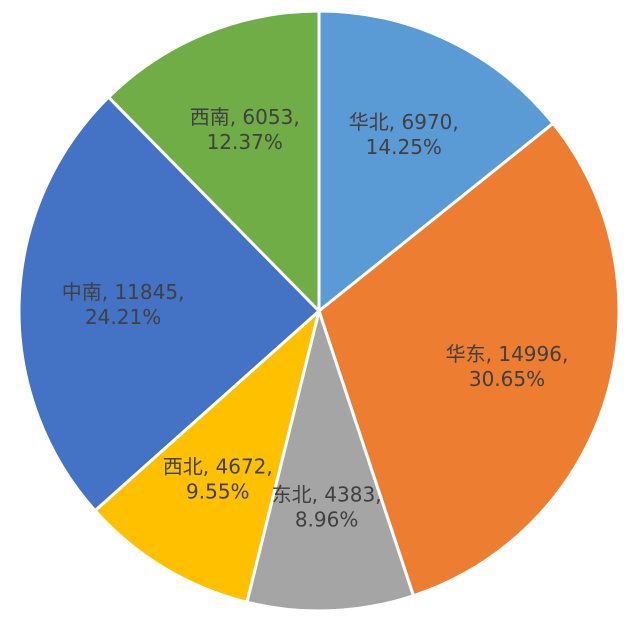 This screenshot has width=638, height=642. I want to click on slice-label-percent: 12.37%, so click(245, 142).